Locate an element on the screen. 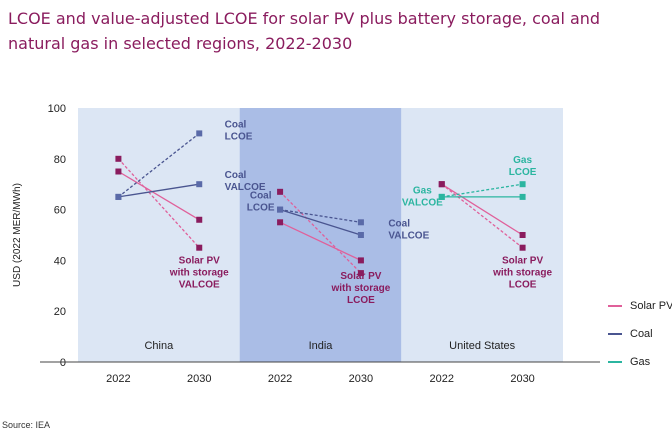 Image resolution: width=672 pixels, height=438 pixels. y-tick-label: 40 is located at coordinates (60, 261).